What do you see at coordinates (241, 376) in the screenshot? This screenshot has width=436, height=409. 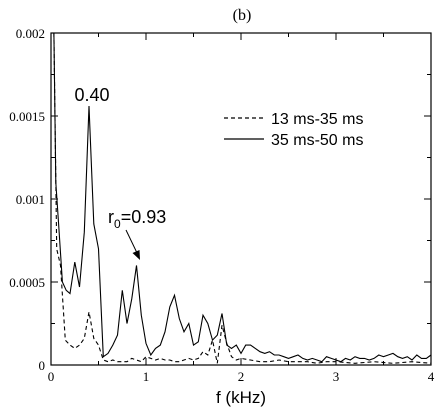 I see `x-tick-label-2: 2` at bounding box center [241, 376].